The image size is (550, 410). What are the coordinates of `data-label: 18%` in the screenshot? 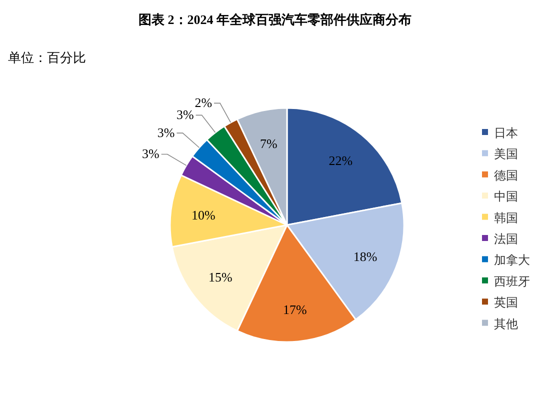 It's located at (365, 256).